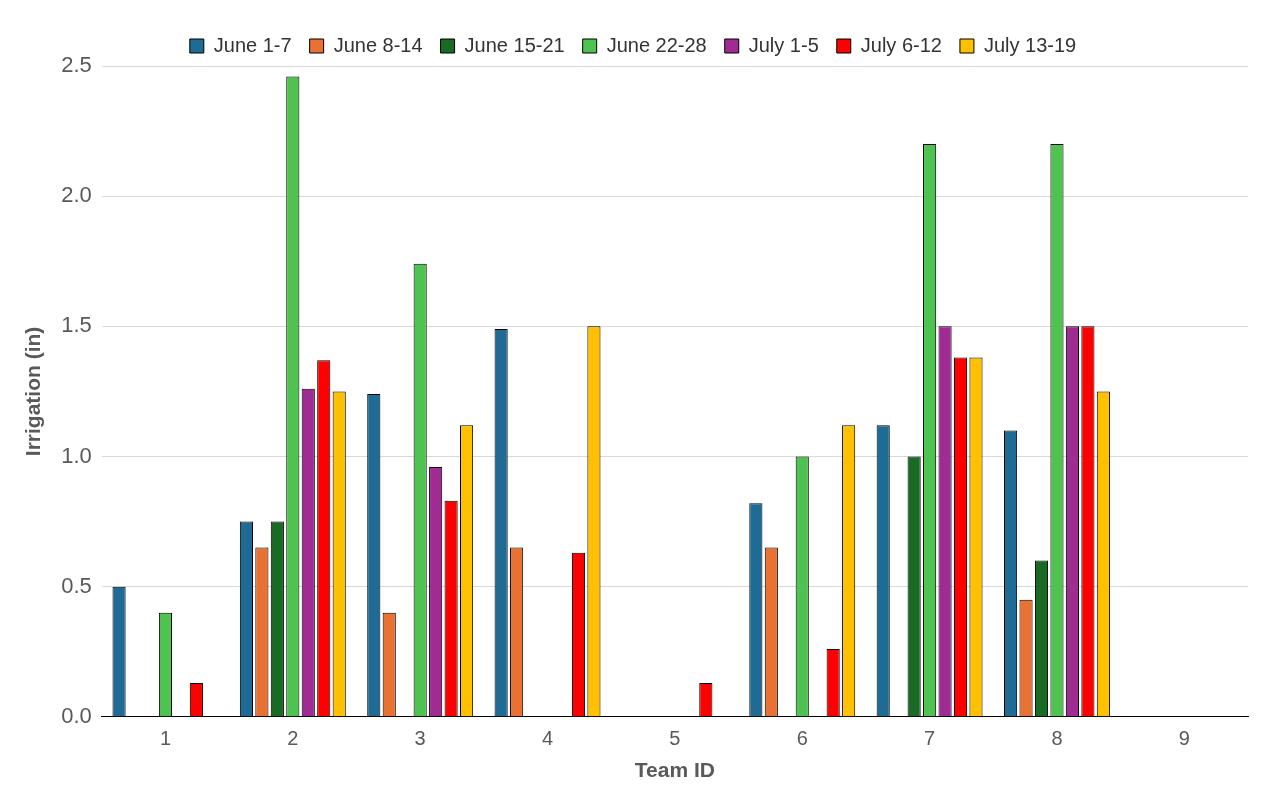 The height and width of the screenshot is (811, 1270). What do you see at coordinates (76, 455) in the screenshot?
I see `y-tick-label: 1.0` at bounding box center [76, 455].